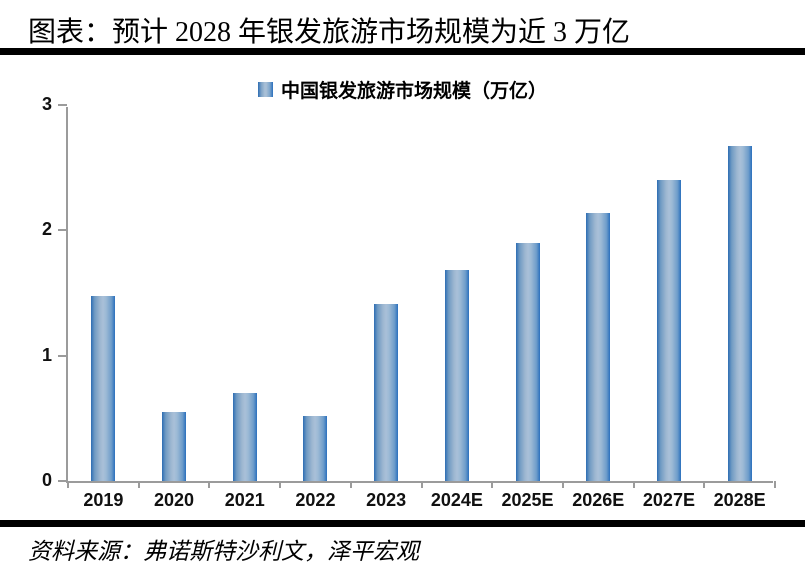  Describe the element at coordinates (46, 354) in the screenshot. I see `y-axis-tick-label: 1` at that location.